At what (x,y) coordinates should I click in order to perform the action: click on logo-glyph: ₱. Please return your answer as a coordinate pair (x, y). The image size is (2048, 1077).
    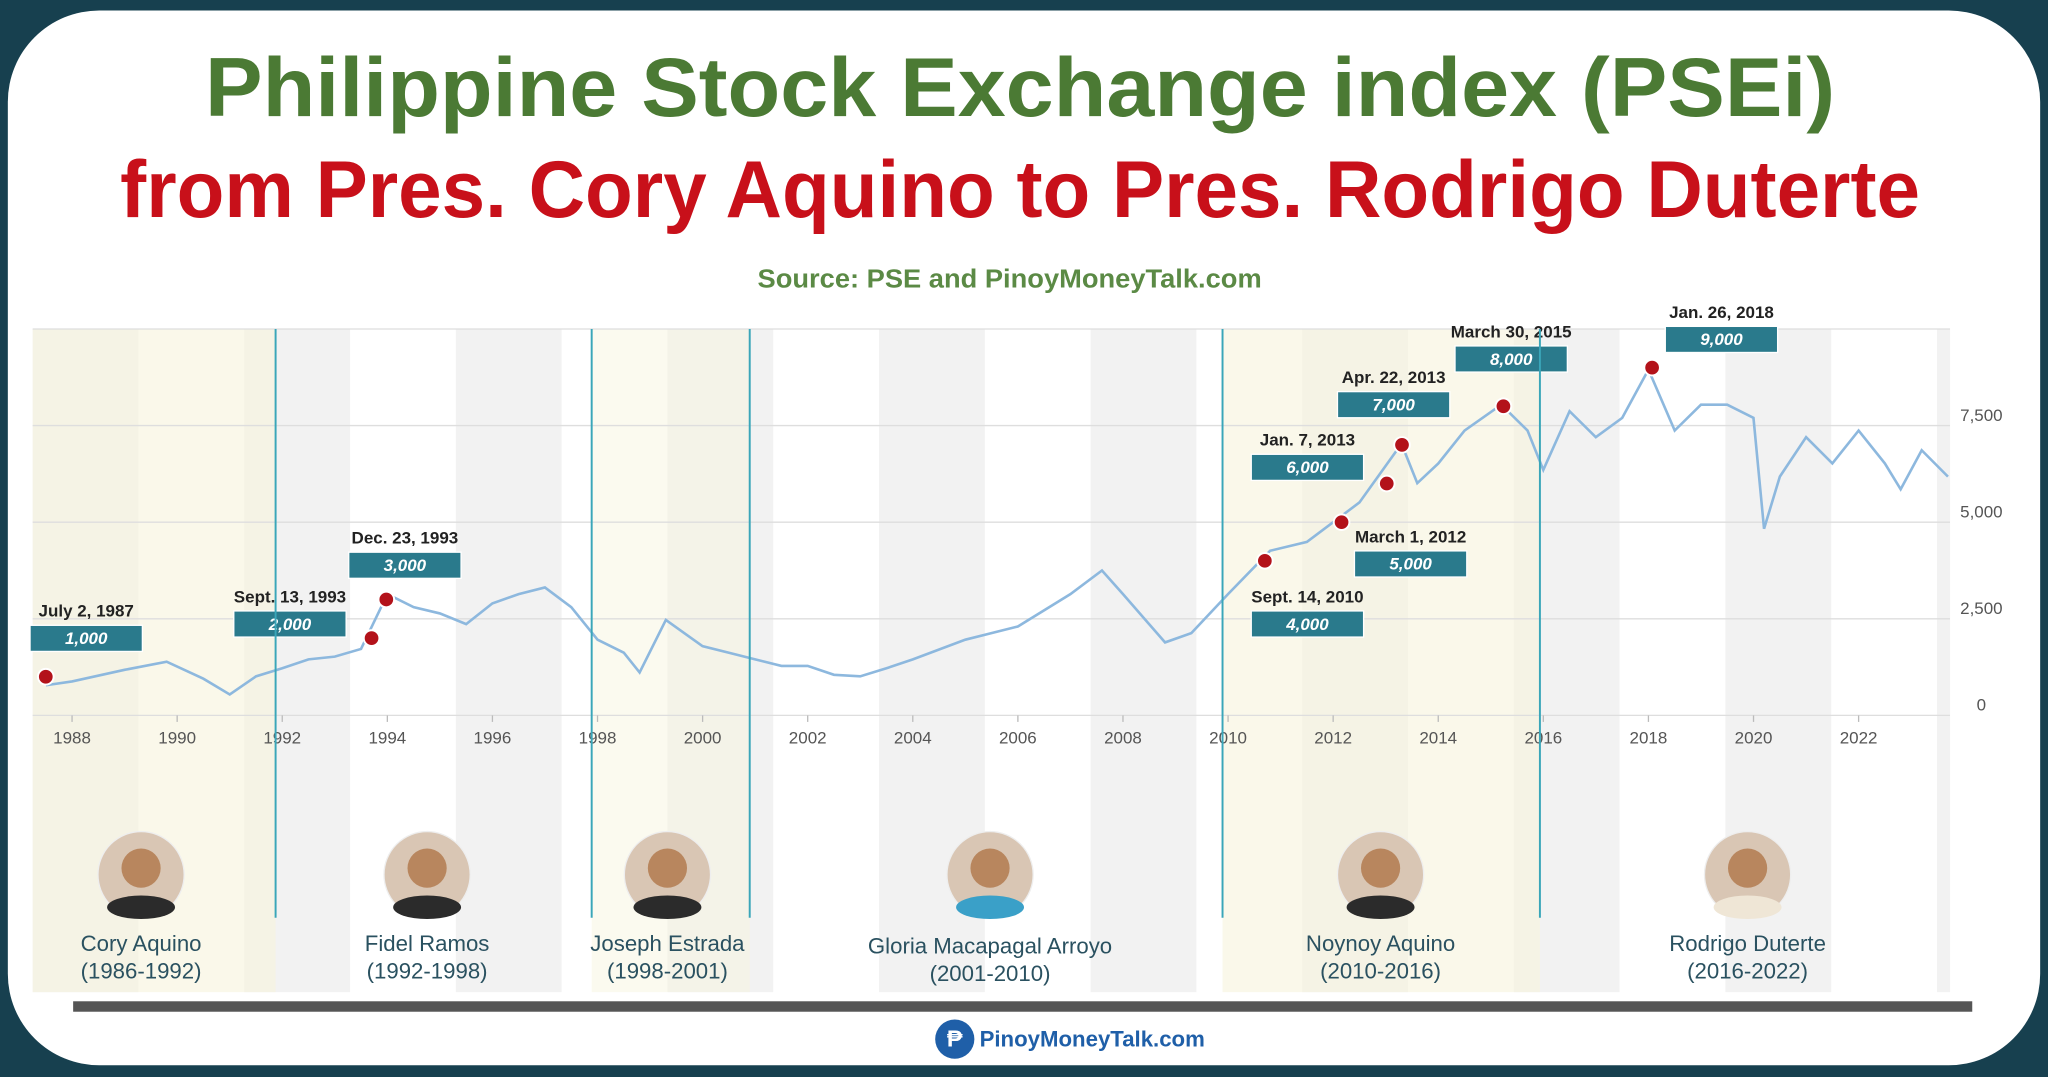
    Looking at the image, I should click on (955, 1039).